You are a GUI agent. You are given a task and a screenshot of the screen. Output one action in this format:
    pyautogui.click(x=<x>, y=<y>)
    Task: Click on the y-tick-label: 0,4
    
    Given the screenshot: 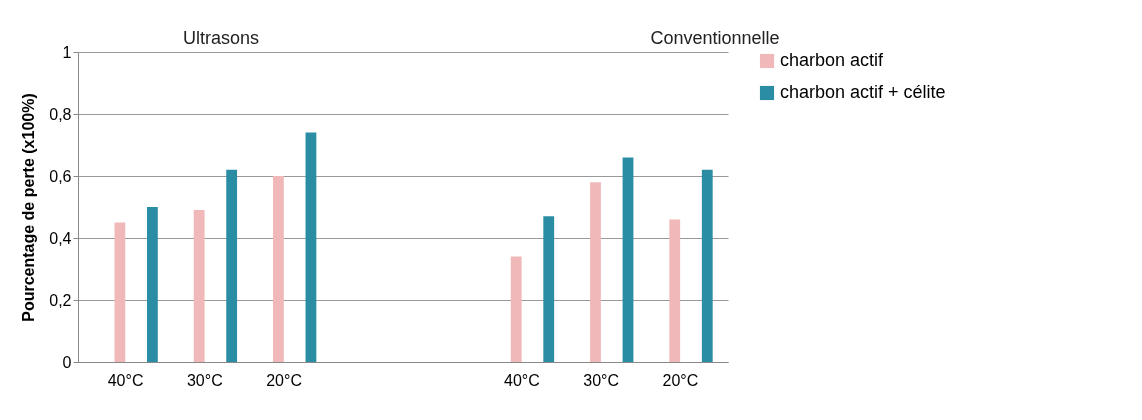 What is the action you would take?
    pyautogui.click(x=60, y=238)
    